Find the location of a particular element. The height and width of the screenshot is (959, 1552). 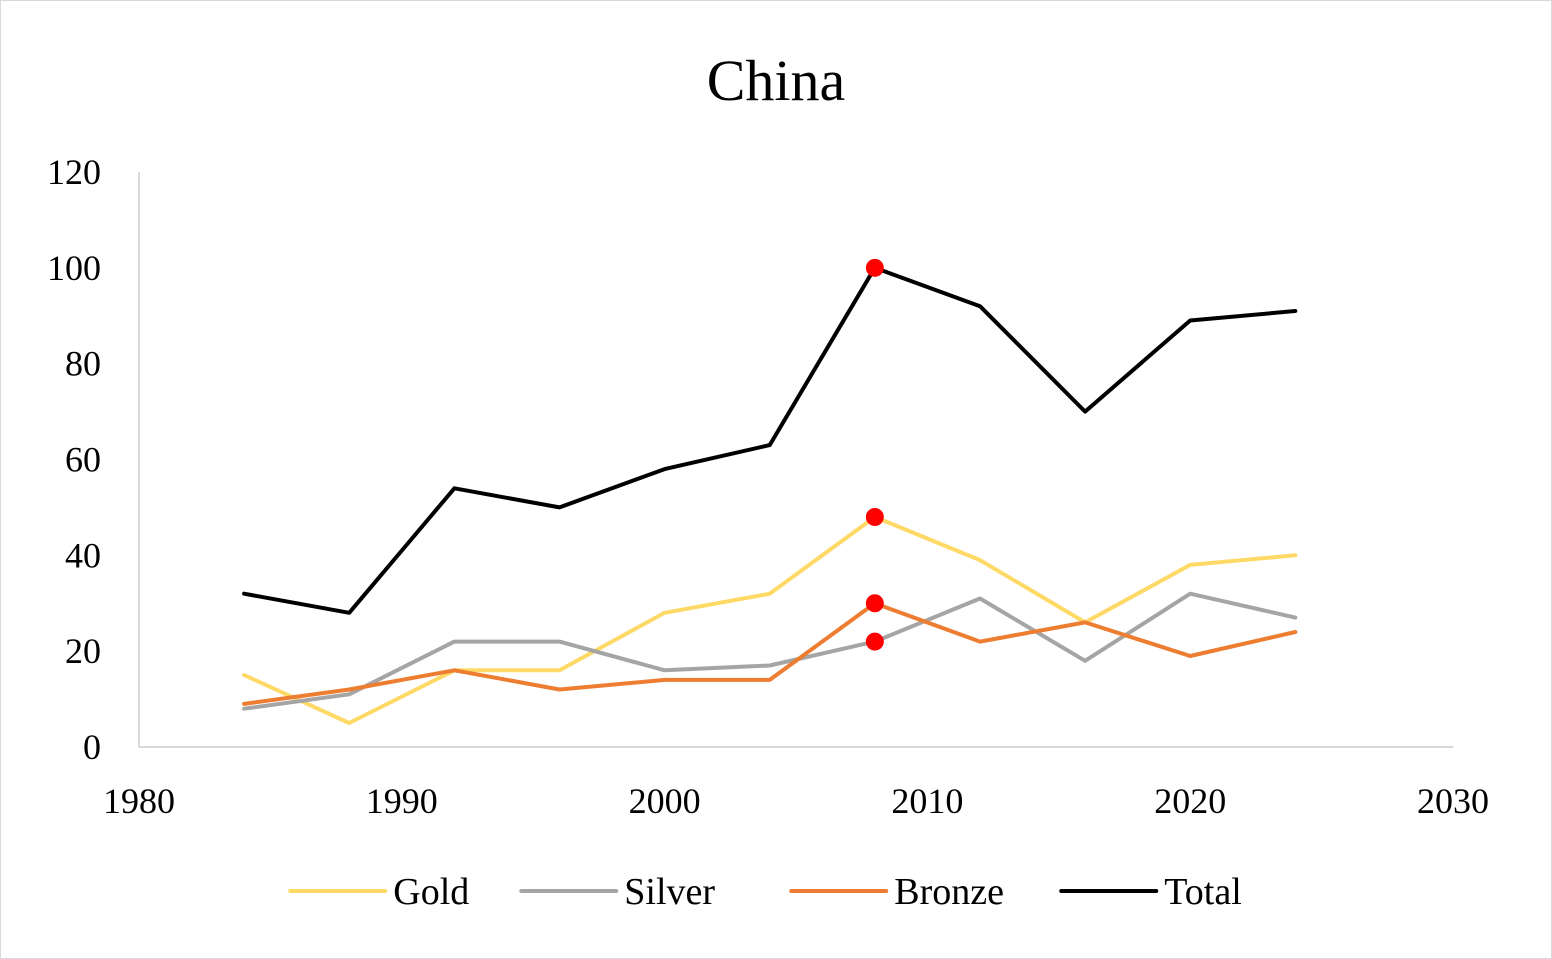

chart-title: China is located at coordinates (776, 80).